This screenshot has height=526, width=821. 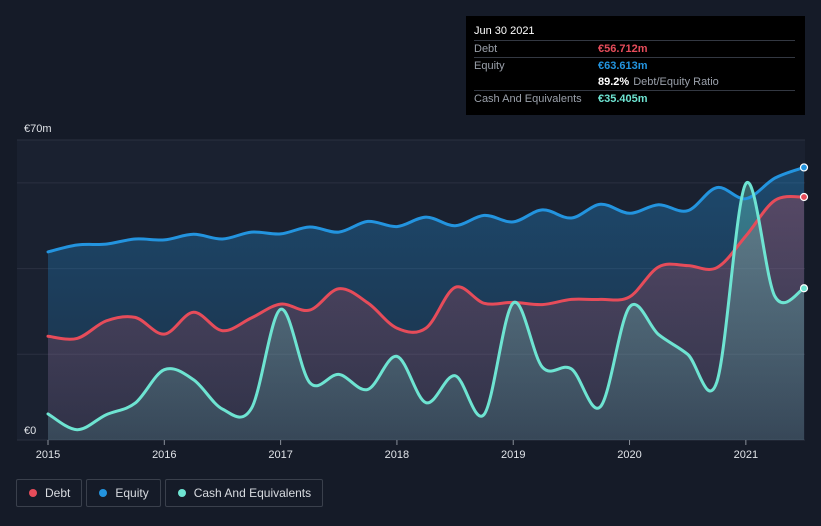 I want to click on y-tick-label-0: €0, so click(x=30, y=431).